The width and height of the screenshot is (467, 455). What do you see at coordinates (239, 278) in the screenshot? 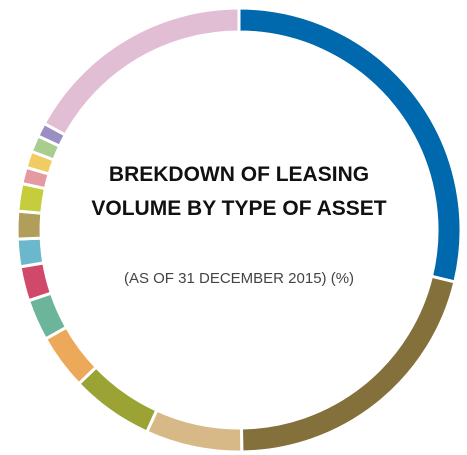
I see `chart-subtitle: (AS OF 31 DECEMBER 2015) (%)` at bounding box center [239, 278].